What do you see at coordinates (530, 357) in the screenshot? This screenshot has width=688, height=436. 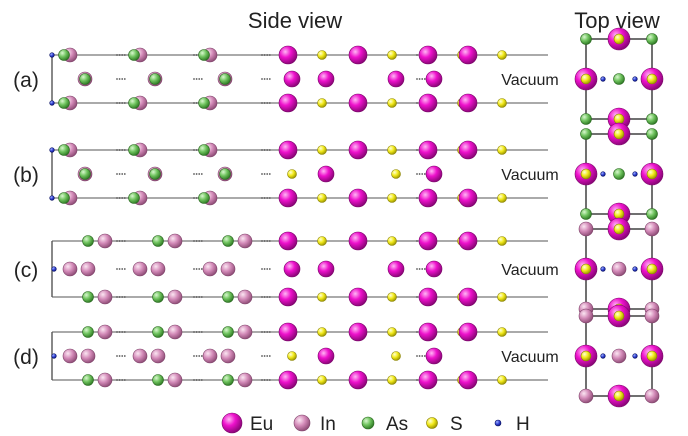 I see `vacuum-label: Vacuum` at bounding box center [530, 357].